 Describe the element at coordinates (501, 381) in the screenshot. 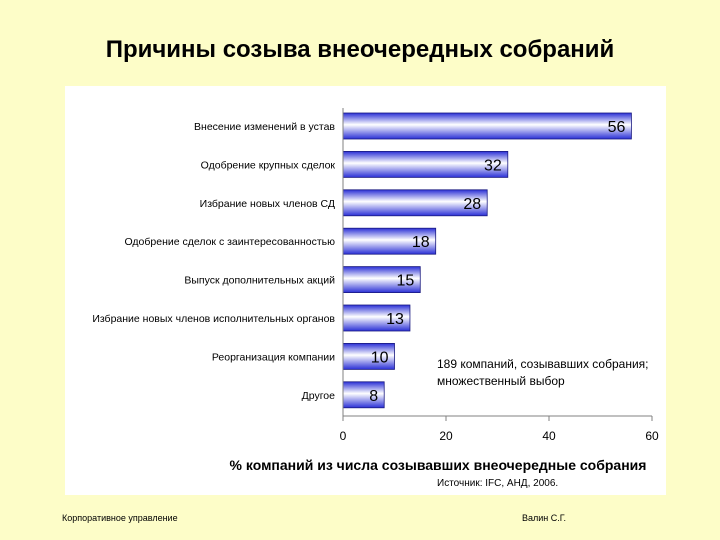

I see `chart-note-line-2: множественный выбор` at that location.